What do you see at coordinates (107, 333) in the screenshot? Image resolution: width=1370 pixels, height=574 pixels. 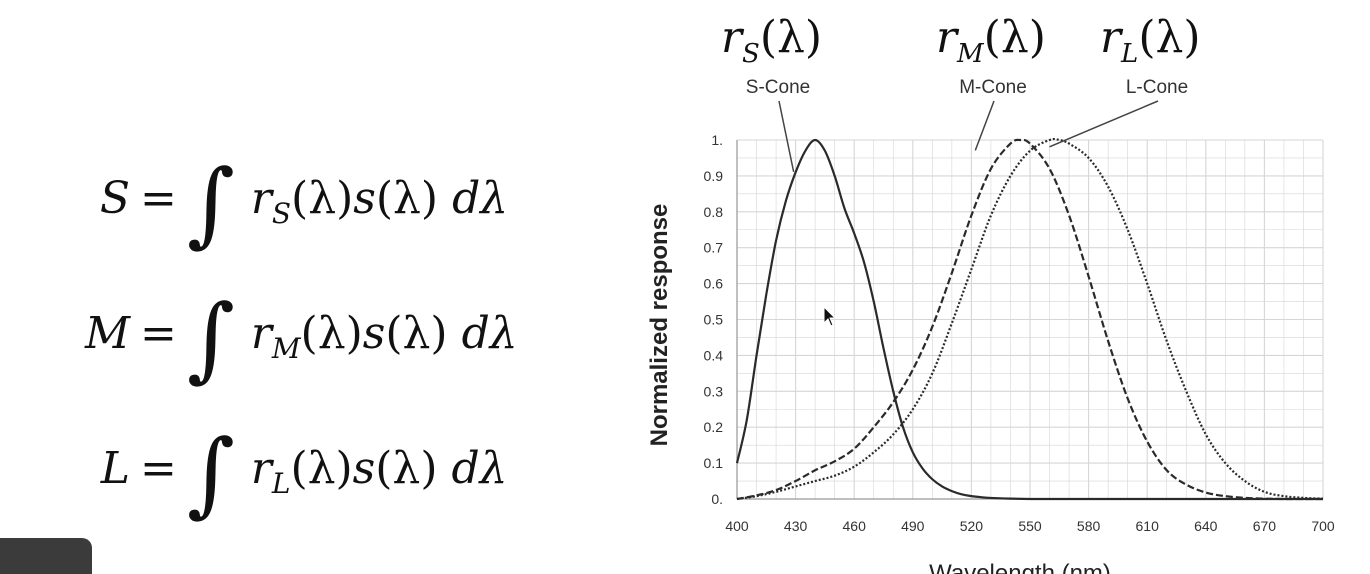 I see `equation-lhs: M` at bounding box center [107, 333].